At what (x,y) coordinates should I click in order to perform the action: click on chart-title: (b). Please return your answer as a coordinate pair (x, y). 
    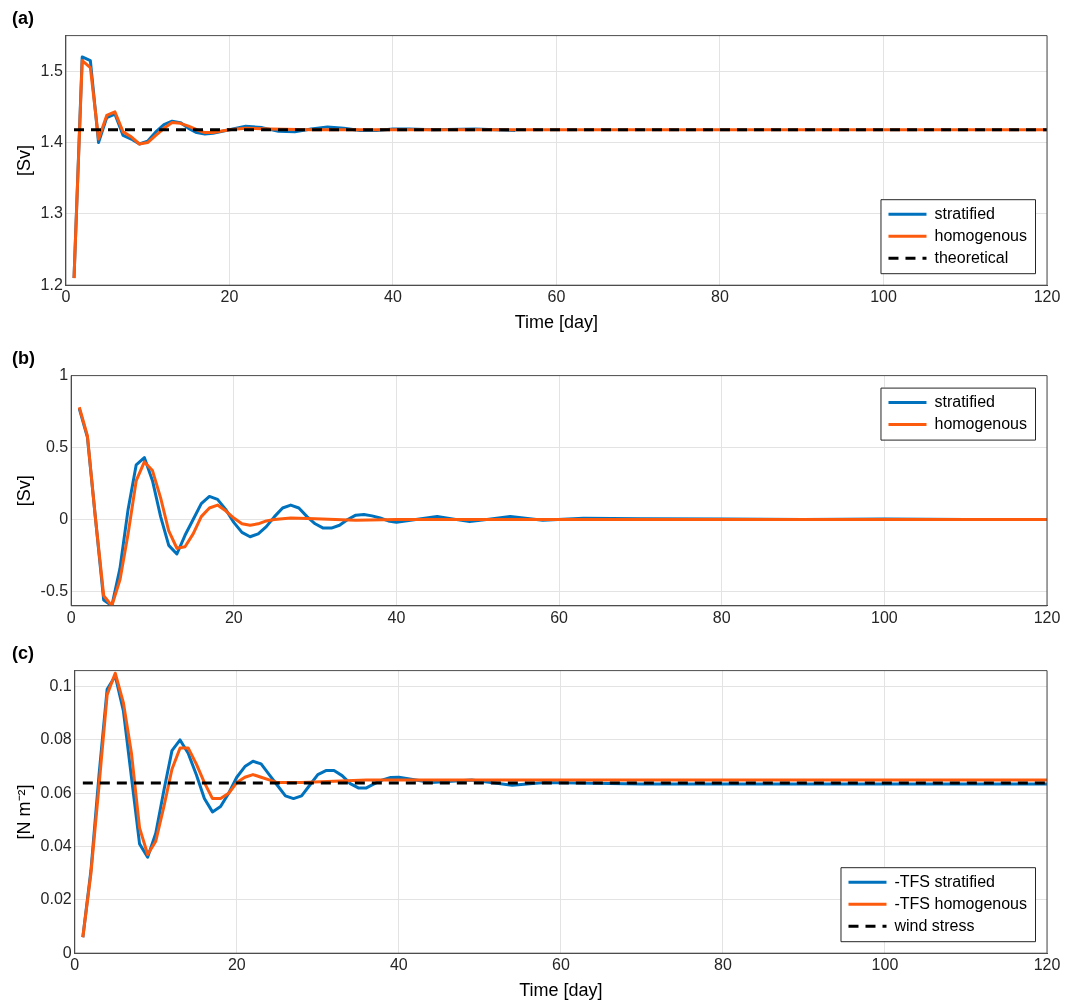
    Looking at the image, I should click on (23, 357).